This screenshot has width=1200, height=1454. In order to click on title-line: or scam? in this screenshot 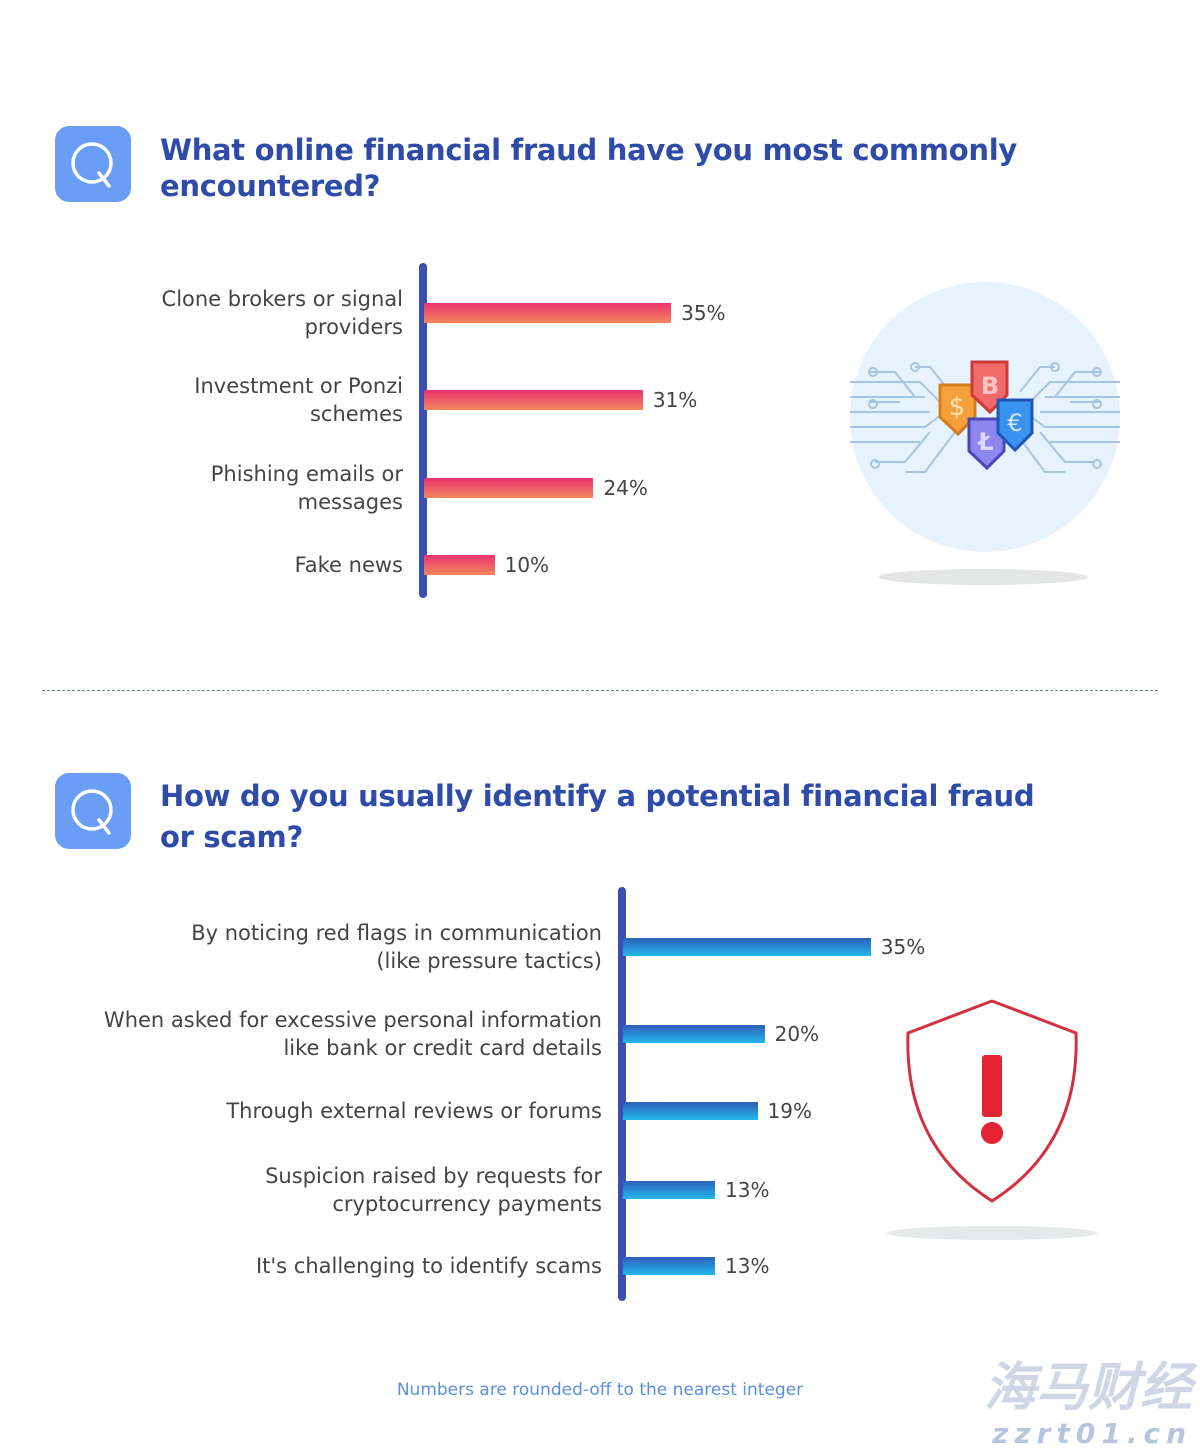, I will do `click(231, 837)`.